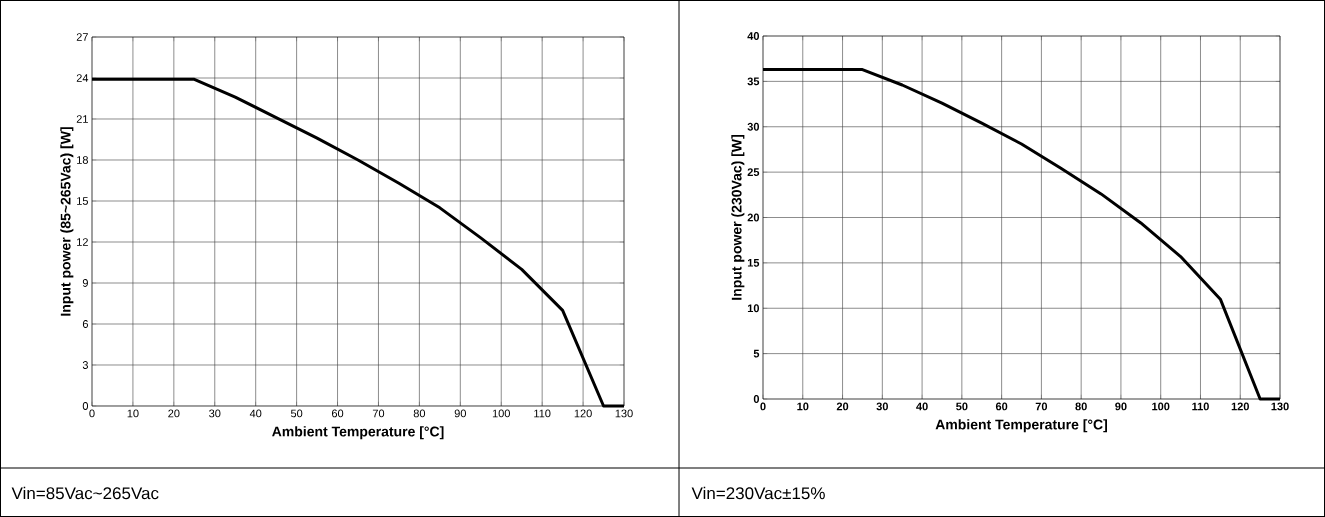 The image size is (1325, 517). I want to click on y-tick-label: 27, so click(82, 37).